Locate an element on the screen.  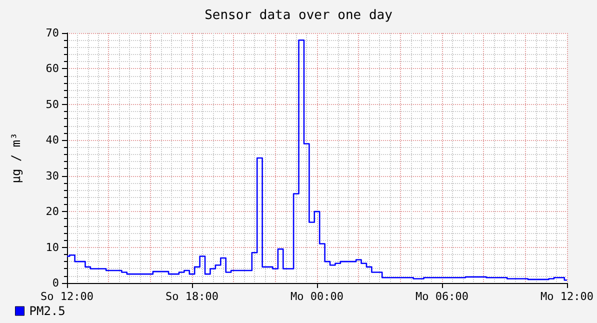
y-tick-label: 40 is located at coordinates (52, 140).